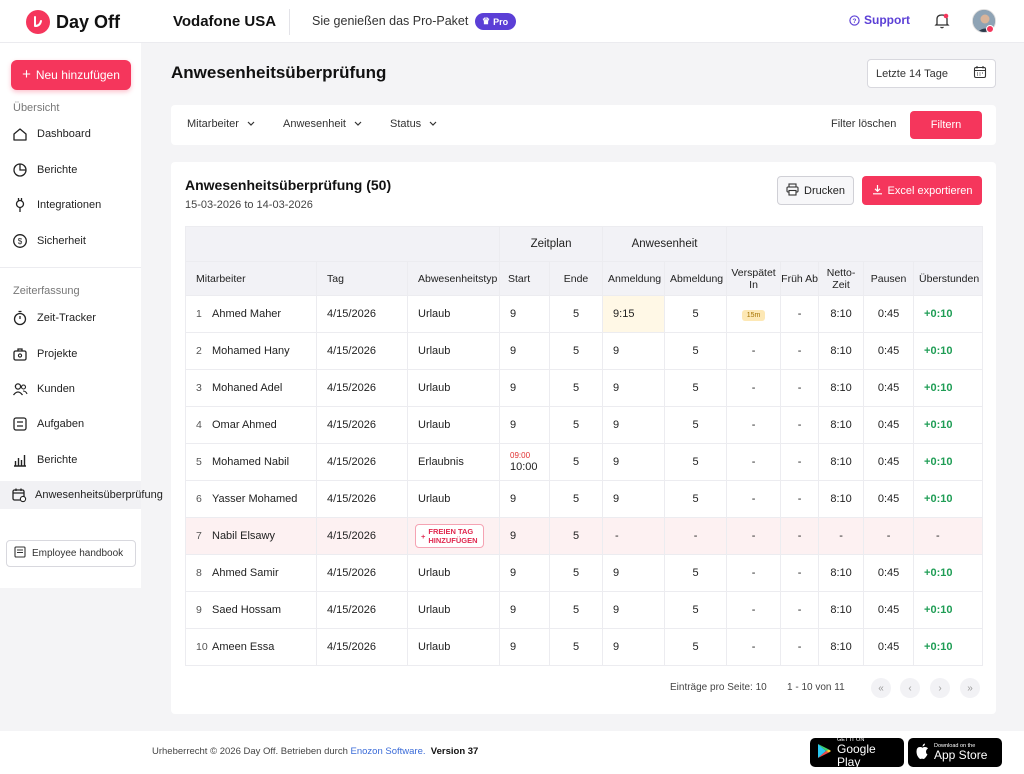 The image size is (1024, 774). What do you see at coordinates (754, 278) in the screenshot?
I see `col-header-late: Verspätet In` at bounding box center [754, 278].